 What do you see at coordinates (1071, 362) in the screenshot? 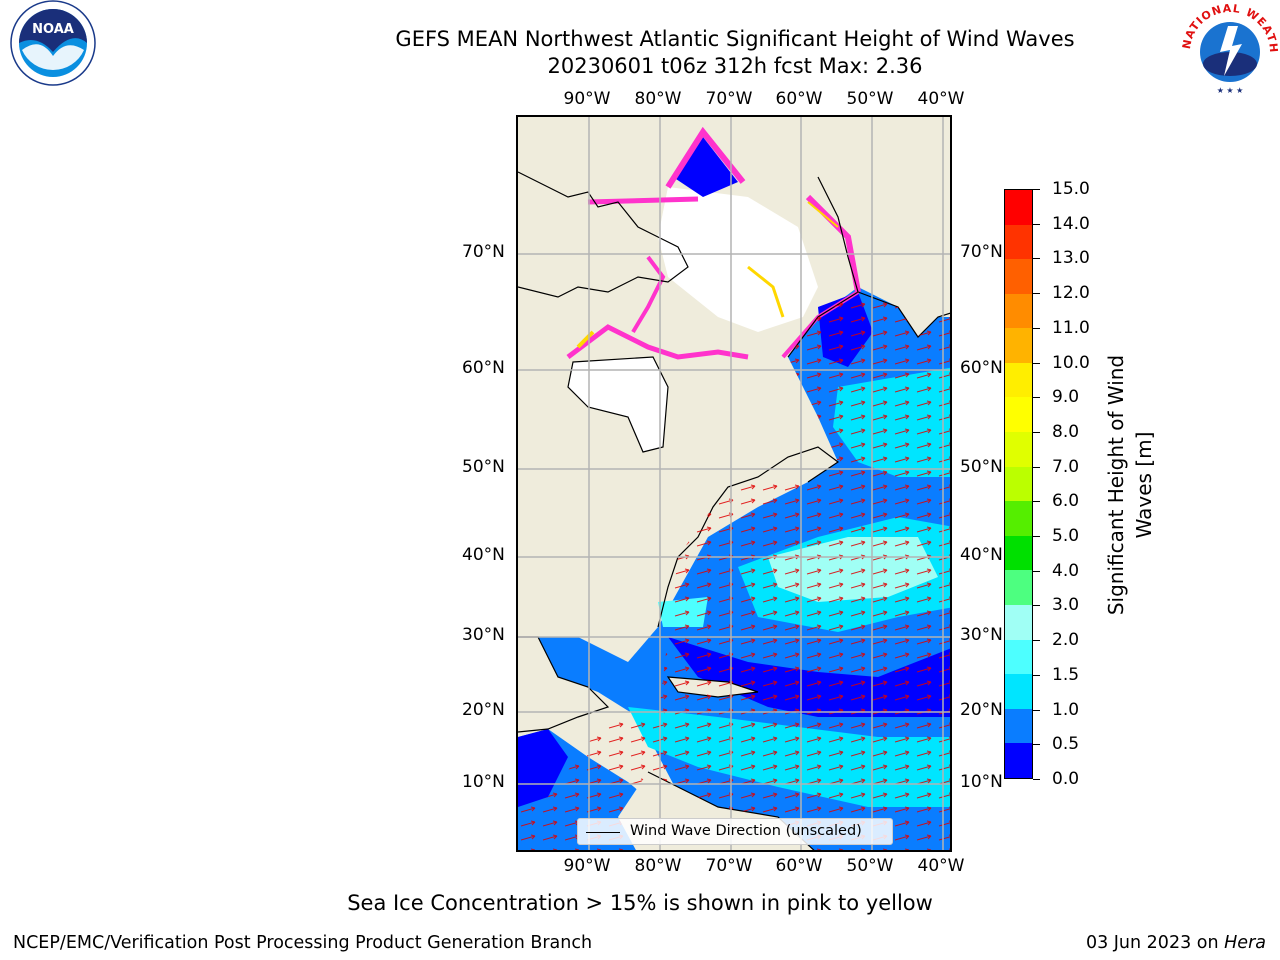
I see `colorbar-tick-label: 10.0` at bounding box center [1071, 362].